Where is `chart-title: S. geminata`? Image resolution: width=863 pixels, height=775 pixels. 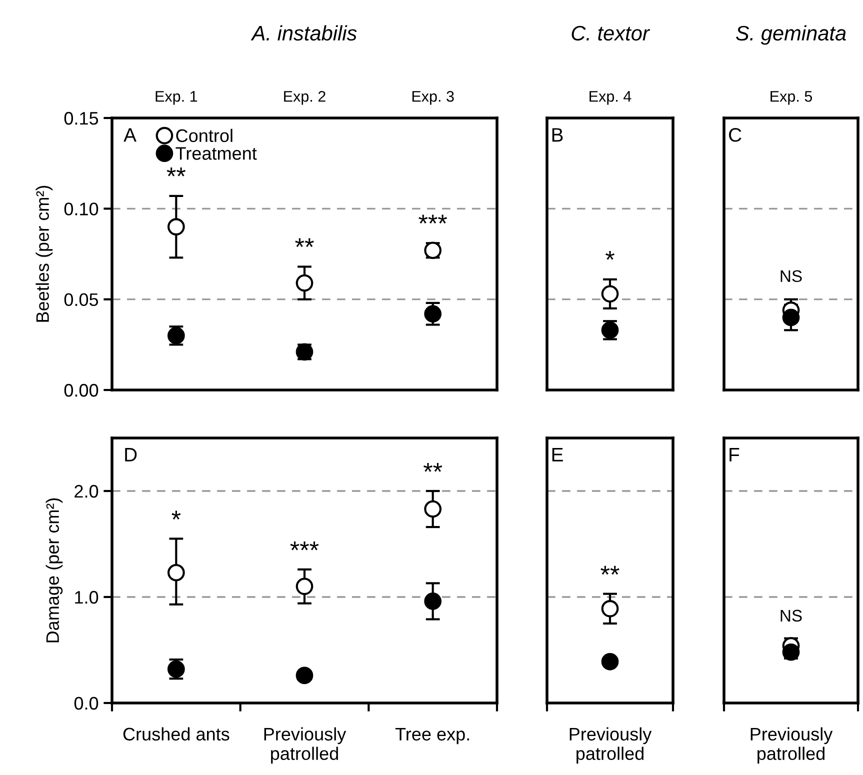
chart-title: S. geminata is located at coordinates (791, 35).